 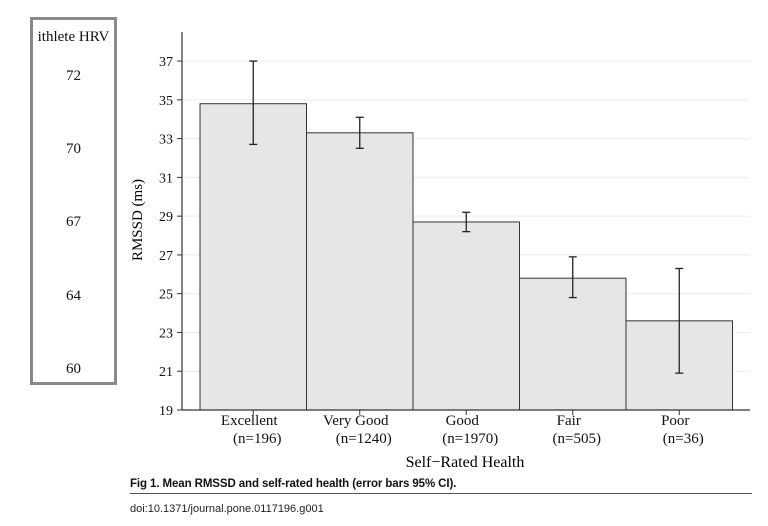 I want to click on y-tick-label: 23, so click(x=166, y=333).